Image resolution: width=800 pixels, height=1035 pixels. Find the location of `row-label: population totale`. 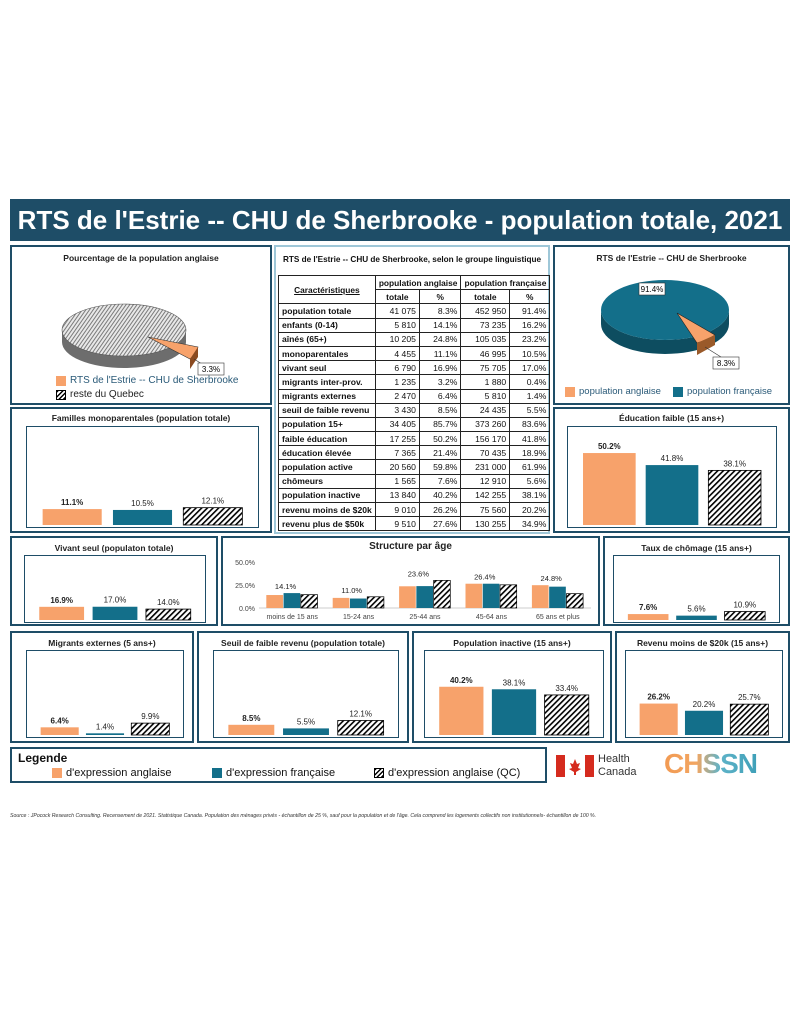

row-label: population totale is located at coordinates (327, 311).